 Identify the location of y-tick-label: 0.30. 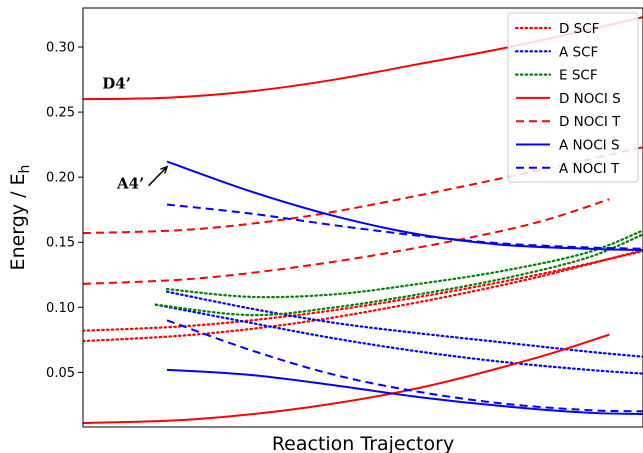
(60, 48).